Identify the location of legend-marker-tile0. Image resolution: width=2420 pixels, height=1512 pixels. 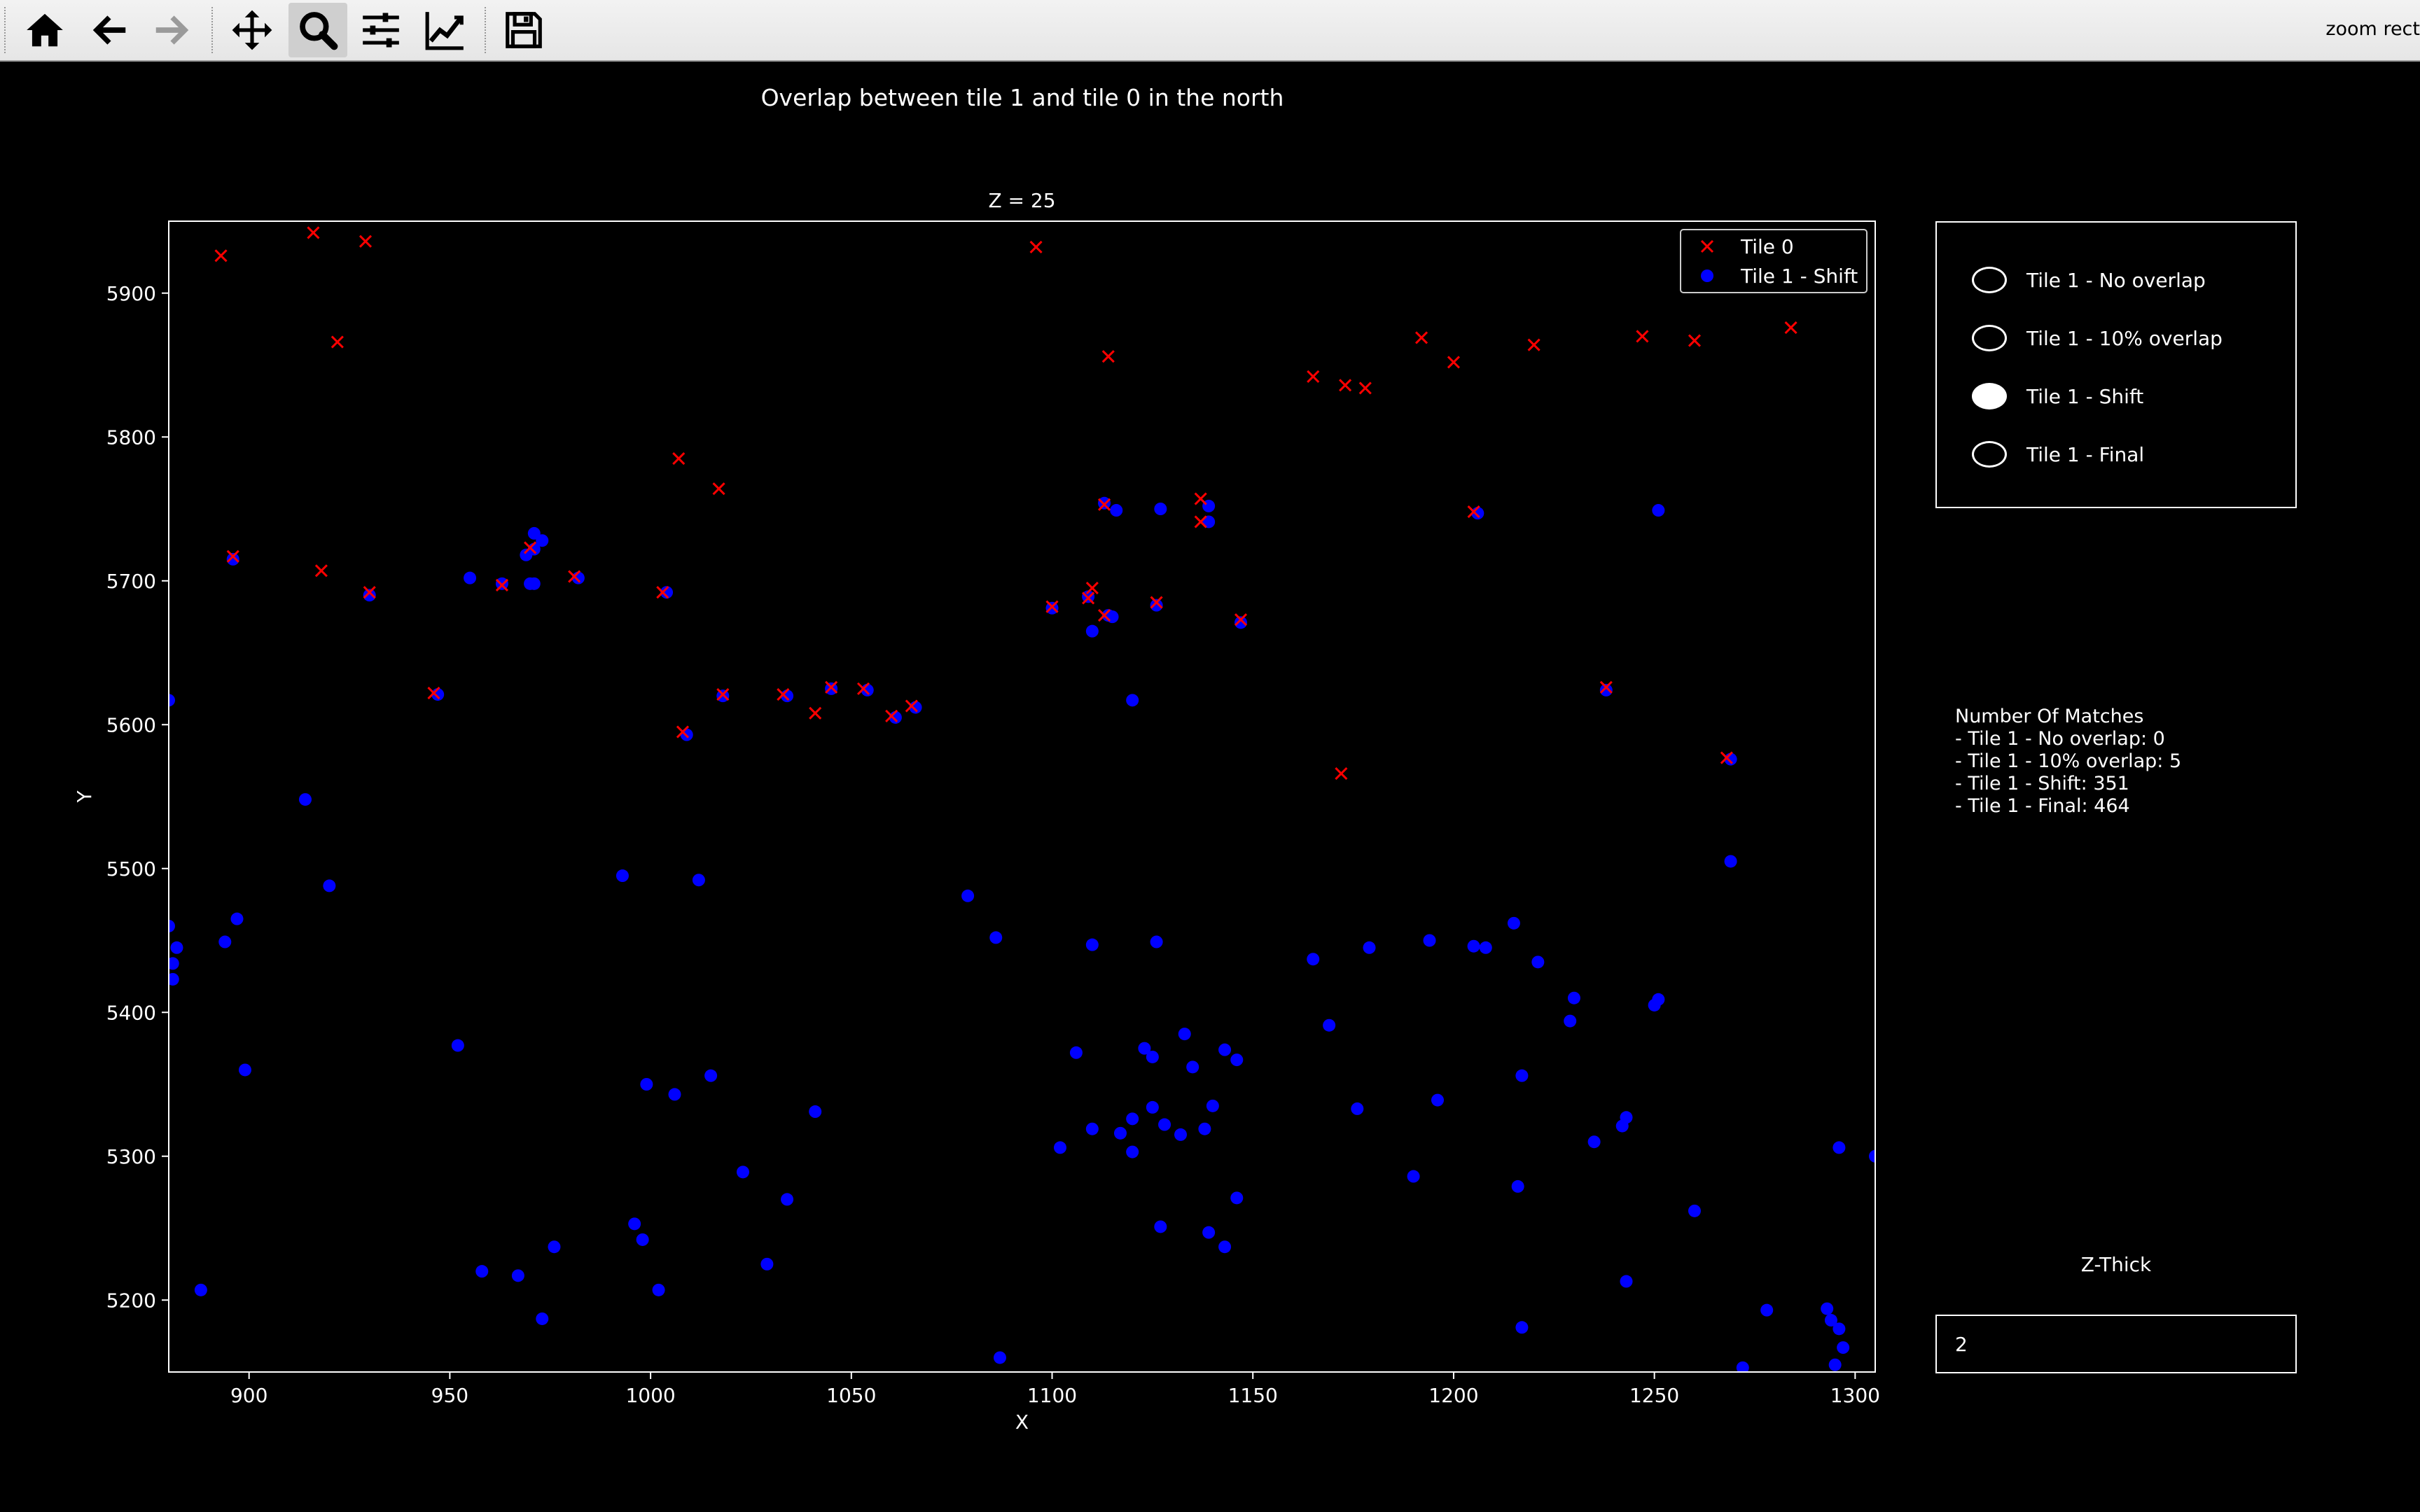
(1707, 246).